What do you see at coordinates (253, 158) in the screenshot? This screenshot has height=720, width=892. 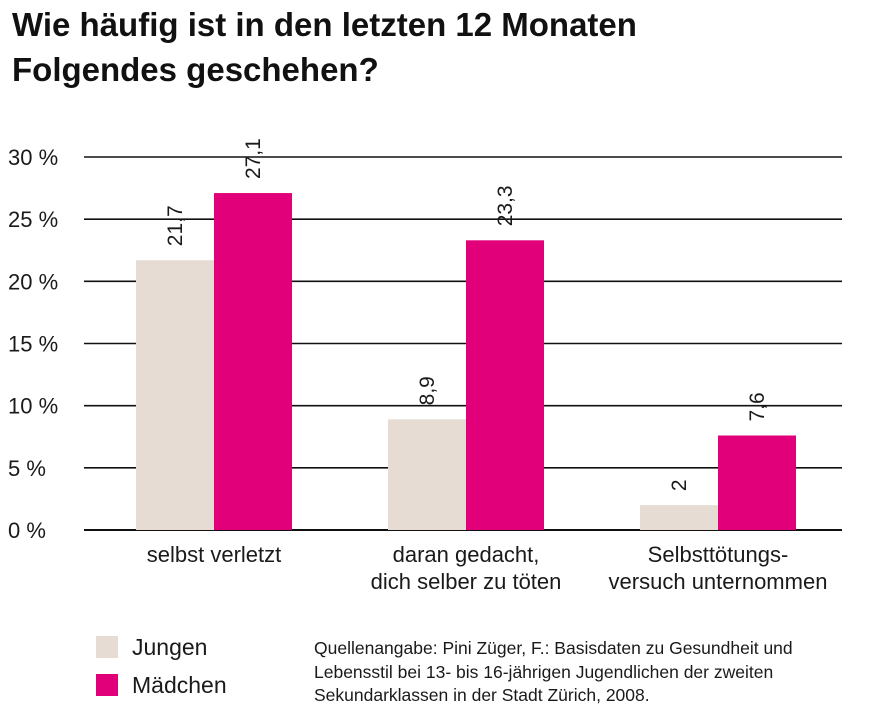 I see `data-label: 27,1` at bounding box center [253, 158].